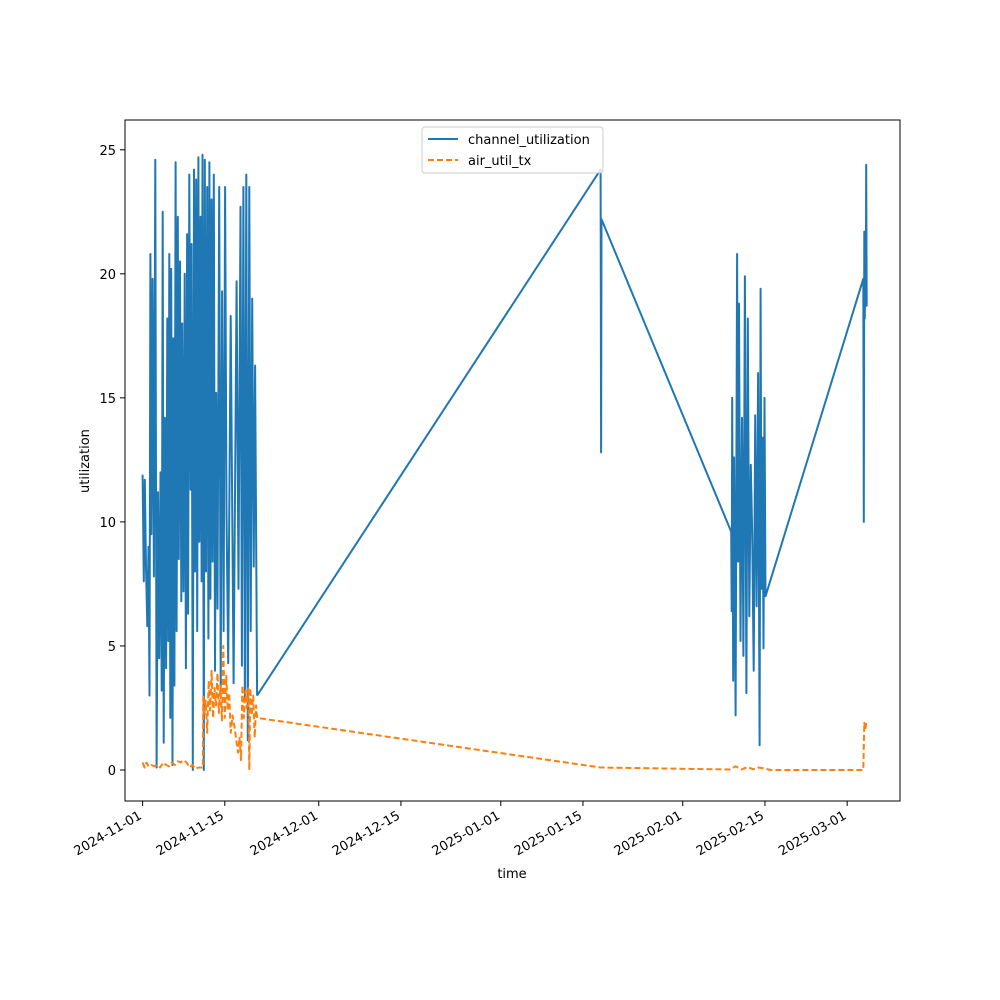  What do you see at coordinates (112, 647) in the screenshot?
I see `y-tick-label: 5` at bounding box center [112, 647].